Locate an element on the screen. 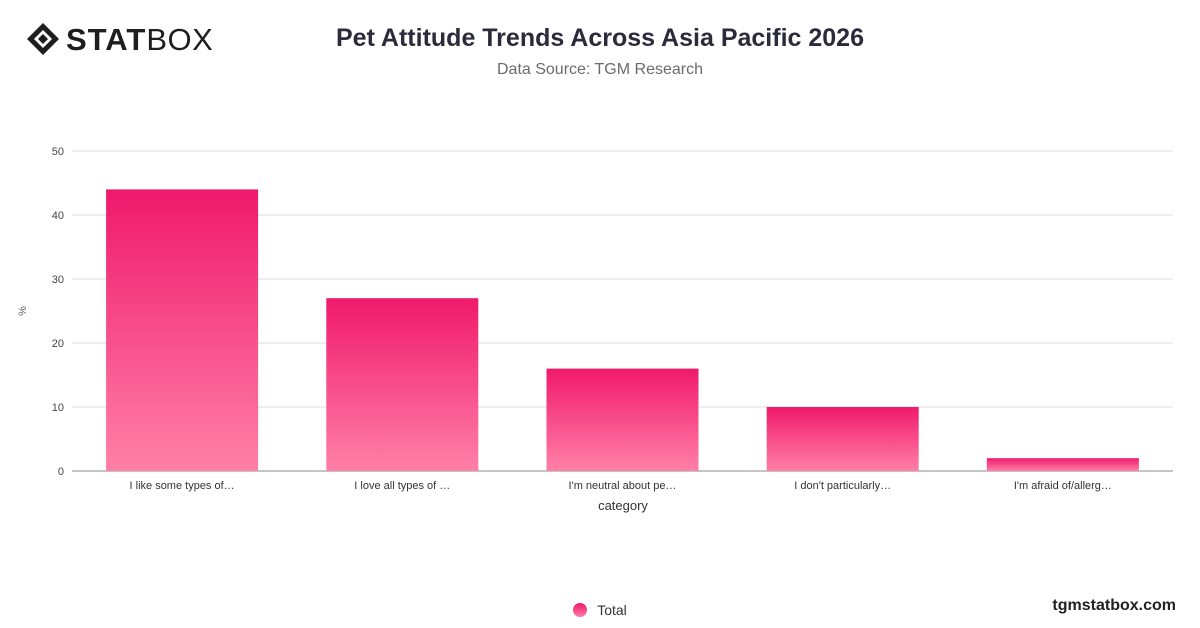 The image size is (1200, 628). y-tick-label: 50 is located at coordinates (58, 152).